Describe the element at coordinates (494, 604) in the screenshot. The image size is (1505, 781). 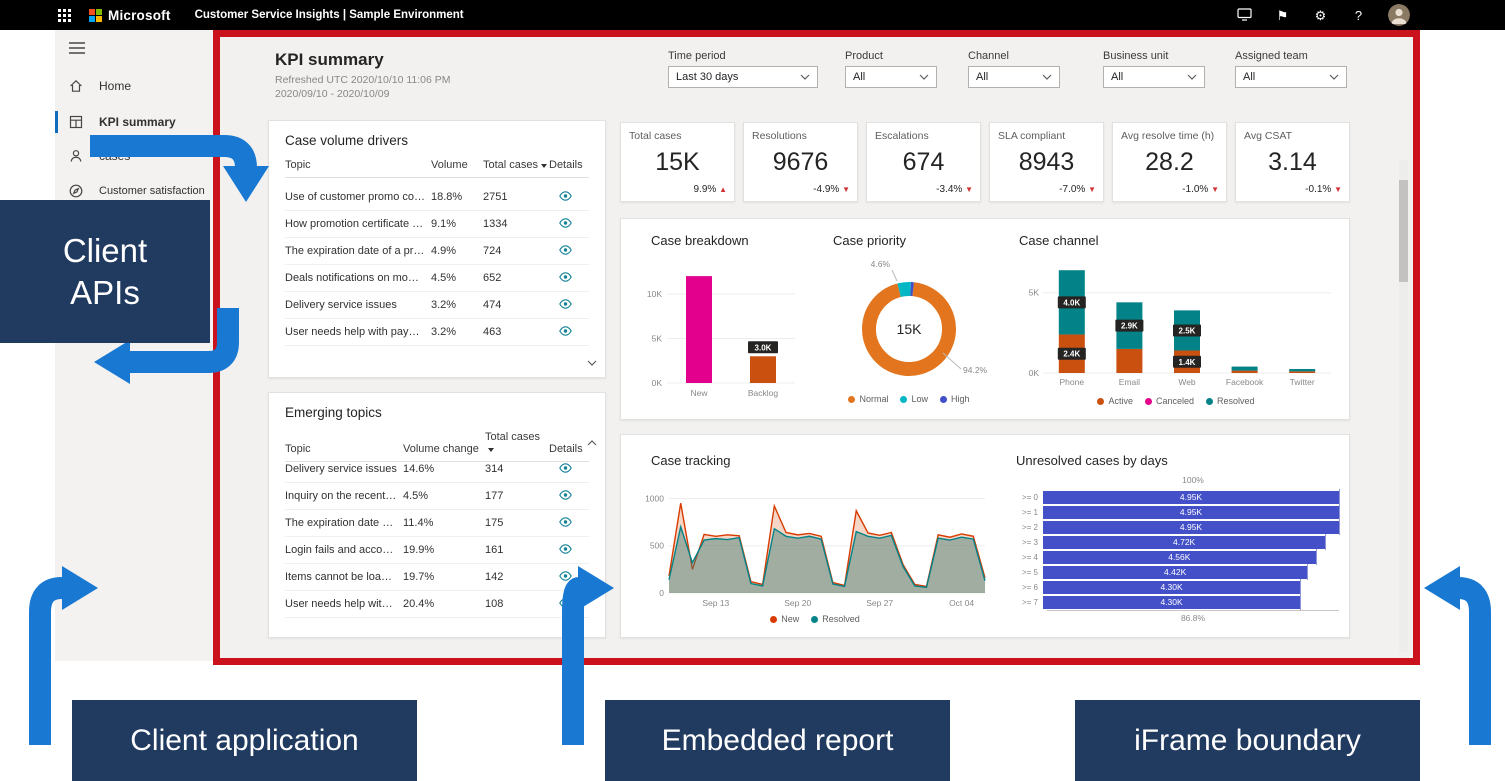
I see `total-cases-cell: 108` at that location.